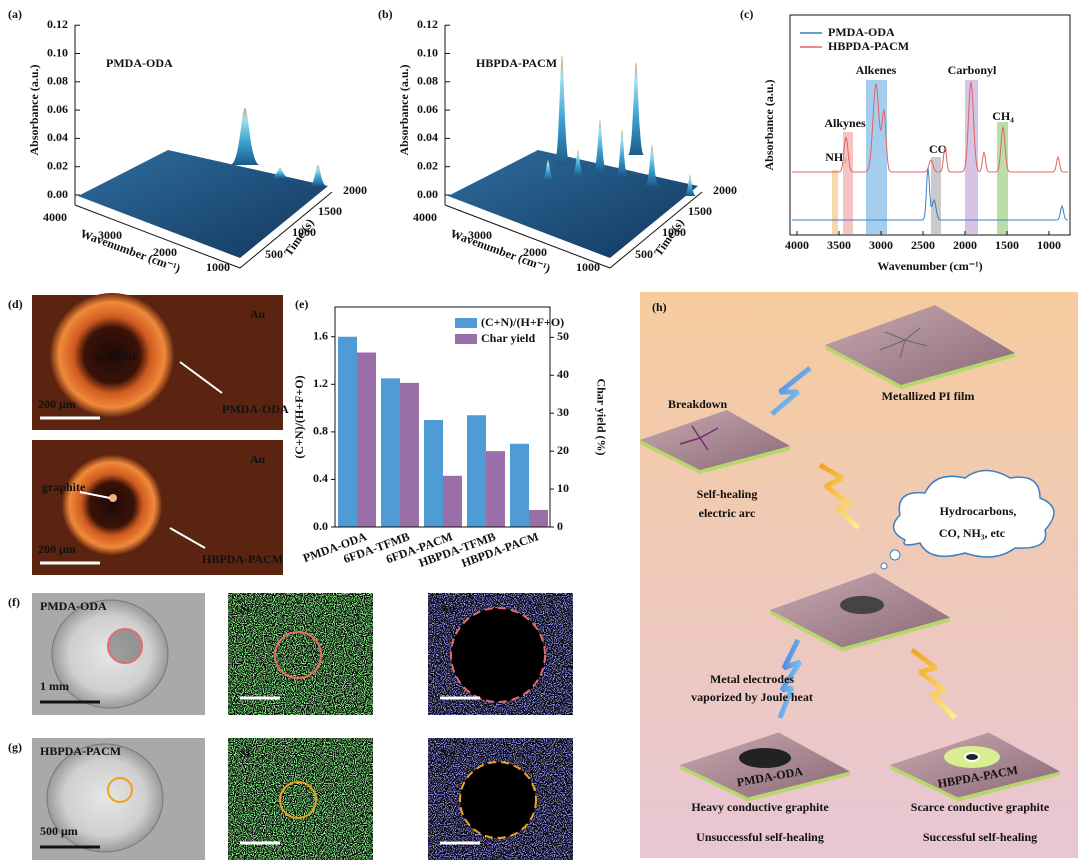 This screenshot has height=861, width=1080. What do you see at coordinates (644, 254) in the screenshot?
I see `t-tick-label: 500` at bounding box center [644, 254].